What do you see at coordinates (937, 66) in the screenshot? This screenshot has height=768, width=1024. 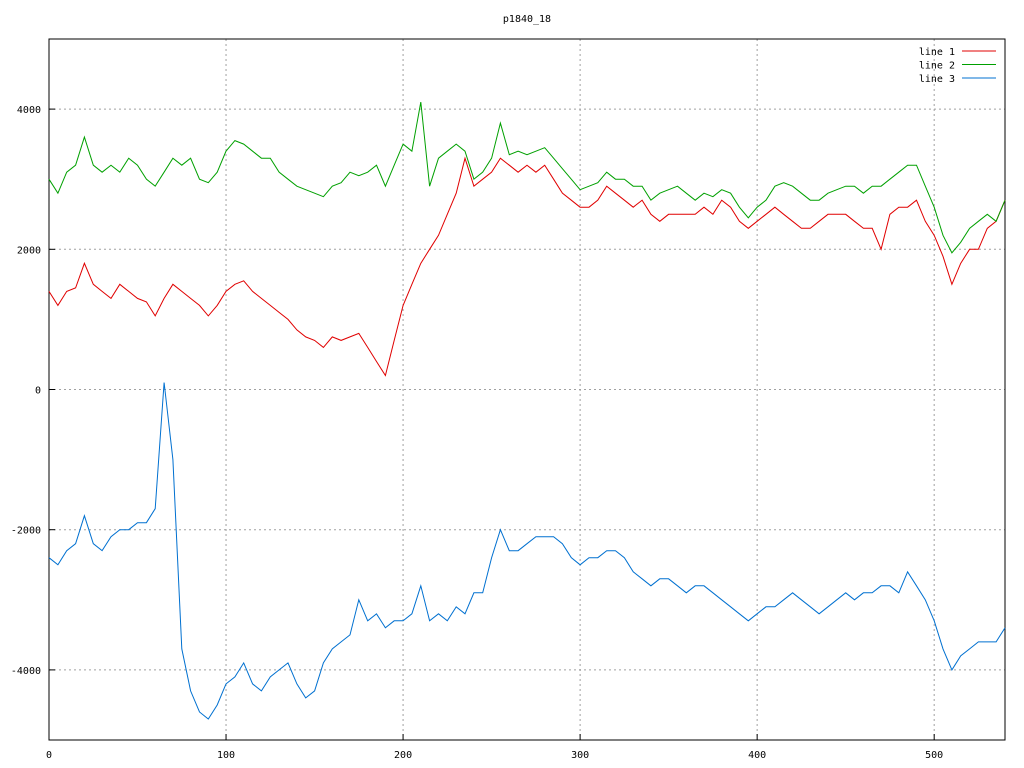 I see `legend-label: line 2` at bounding box center [937, 66].